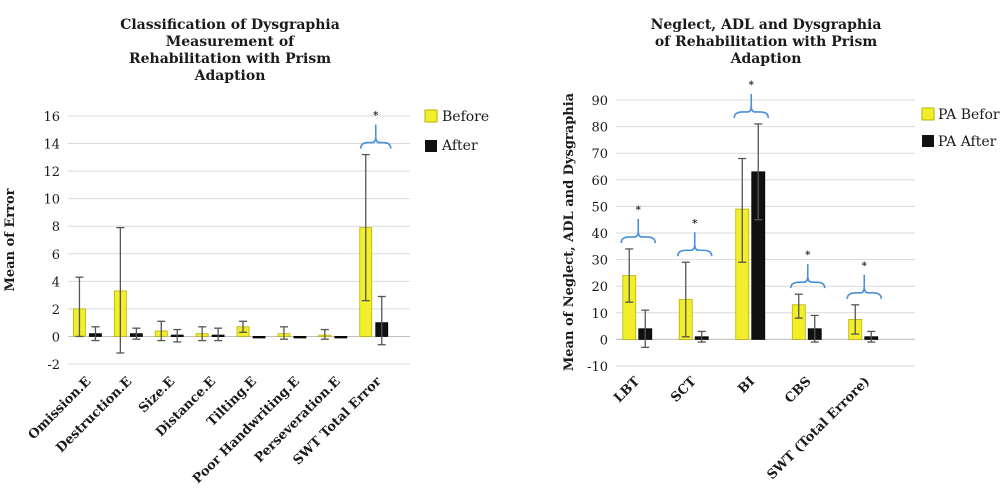 Image resolution: width=1000 pixels, height=489 pixels. Describe the element at coordinates (599, 128) in the screenshot. I see `y-tick-label: 80` at that location.